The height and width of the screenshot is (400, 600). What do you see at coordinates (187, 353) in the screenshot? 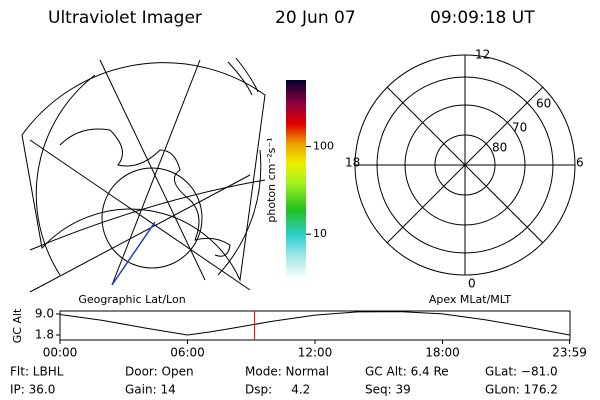
I see `x-tick-label: 06:00` at bounding box center [187, 353].